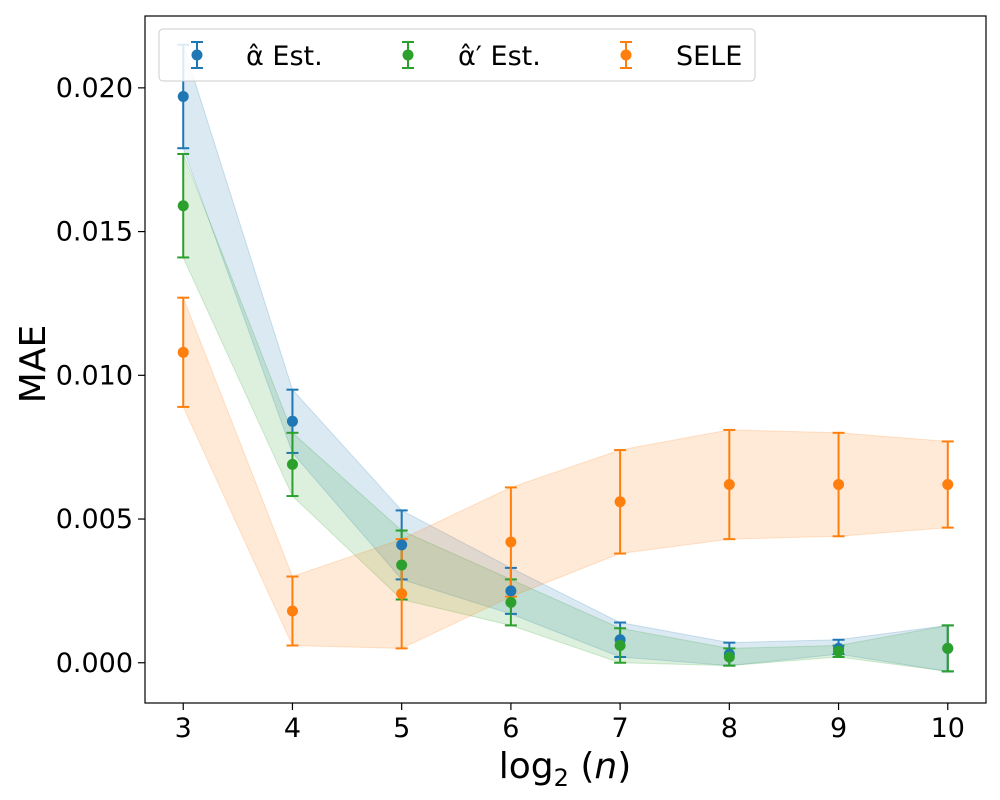 Image resolution: width=1000 pixels, height=800 pixels. Describe the element at coordinates (284, 56) in the screenshot. I see `legend-label-0: α̂ Est.` at that location.